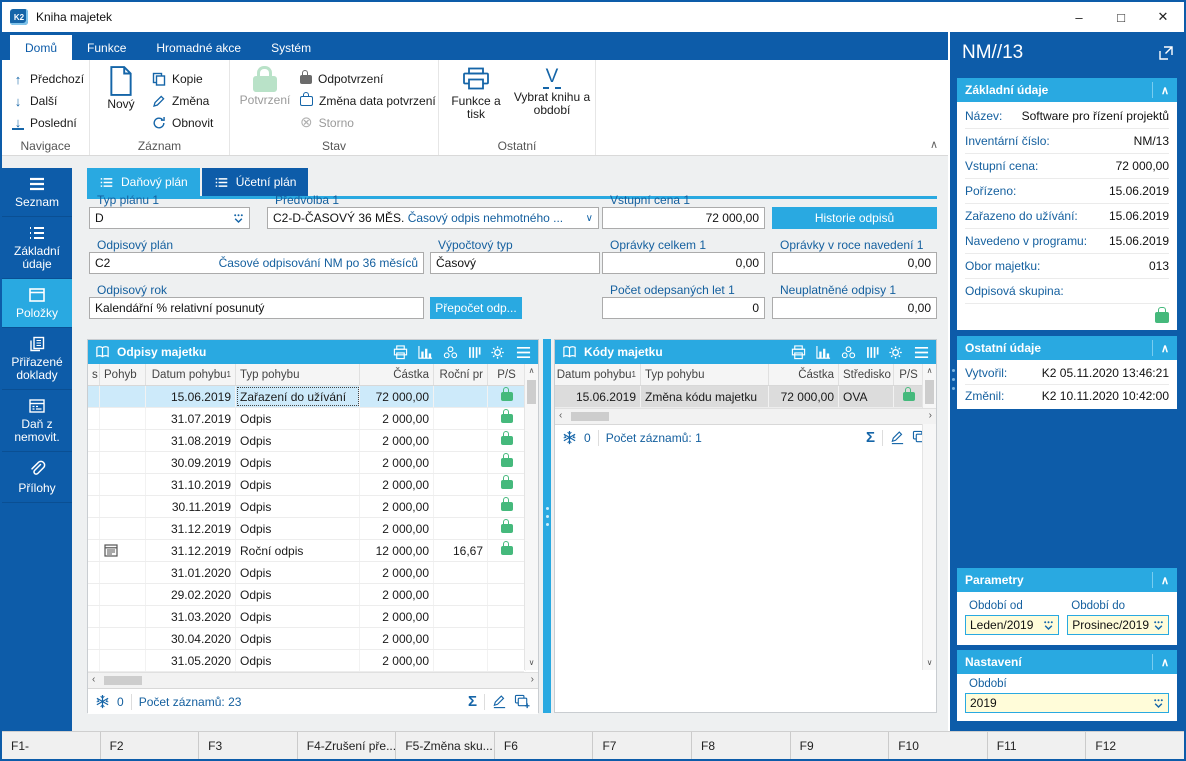  Describe the element at coordinates (51, 745) in the screenshot. I see `function-key: F1-` at that location.